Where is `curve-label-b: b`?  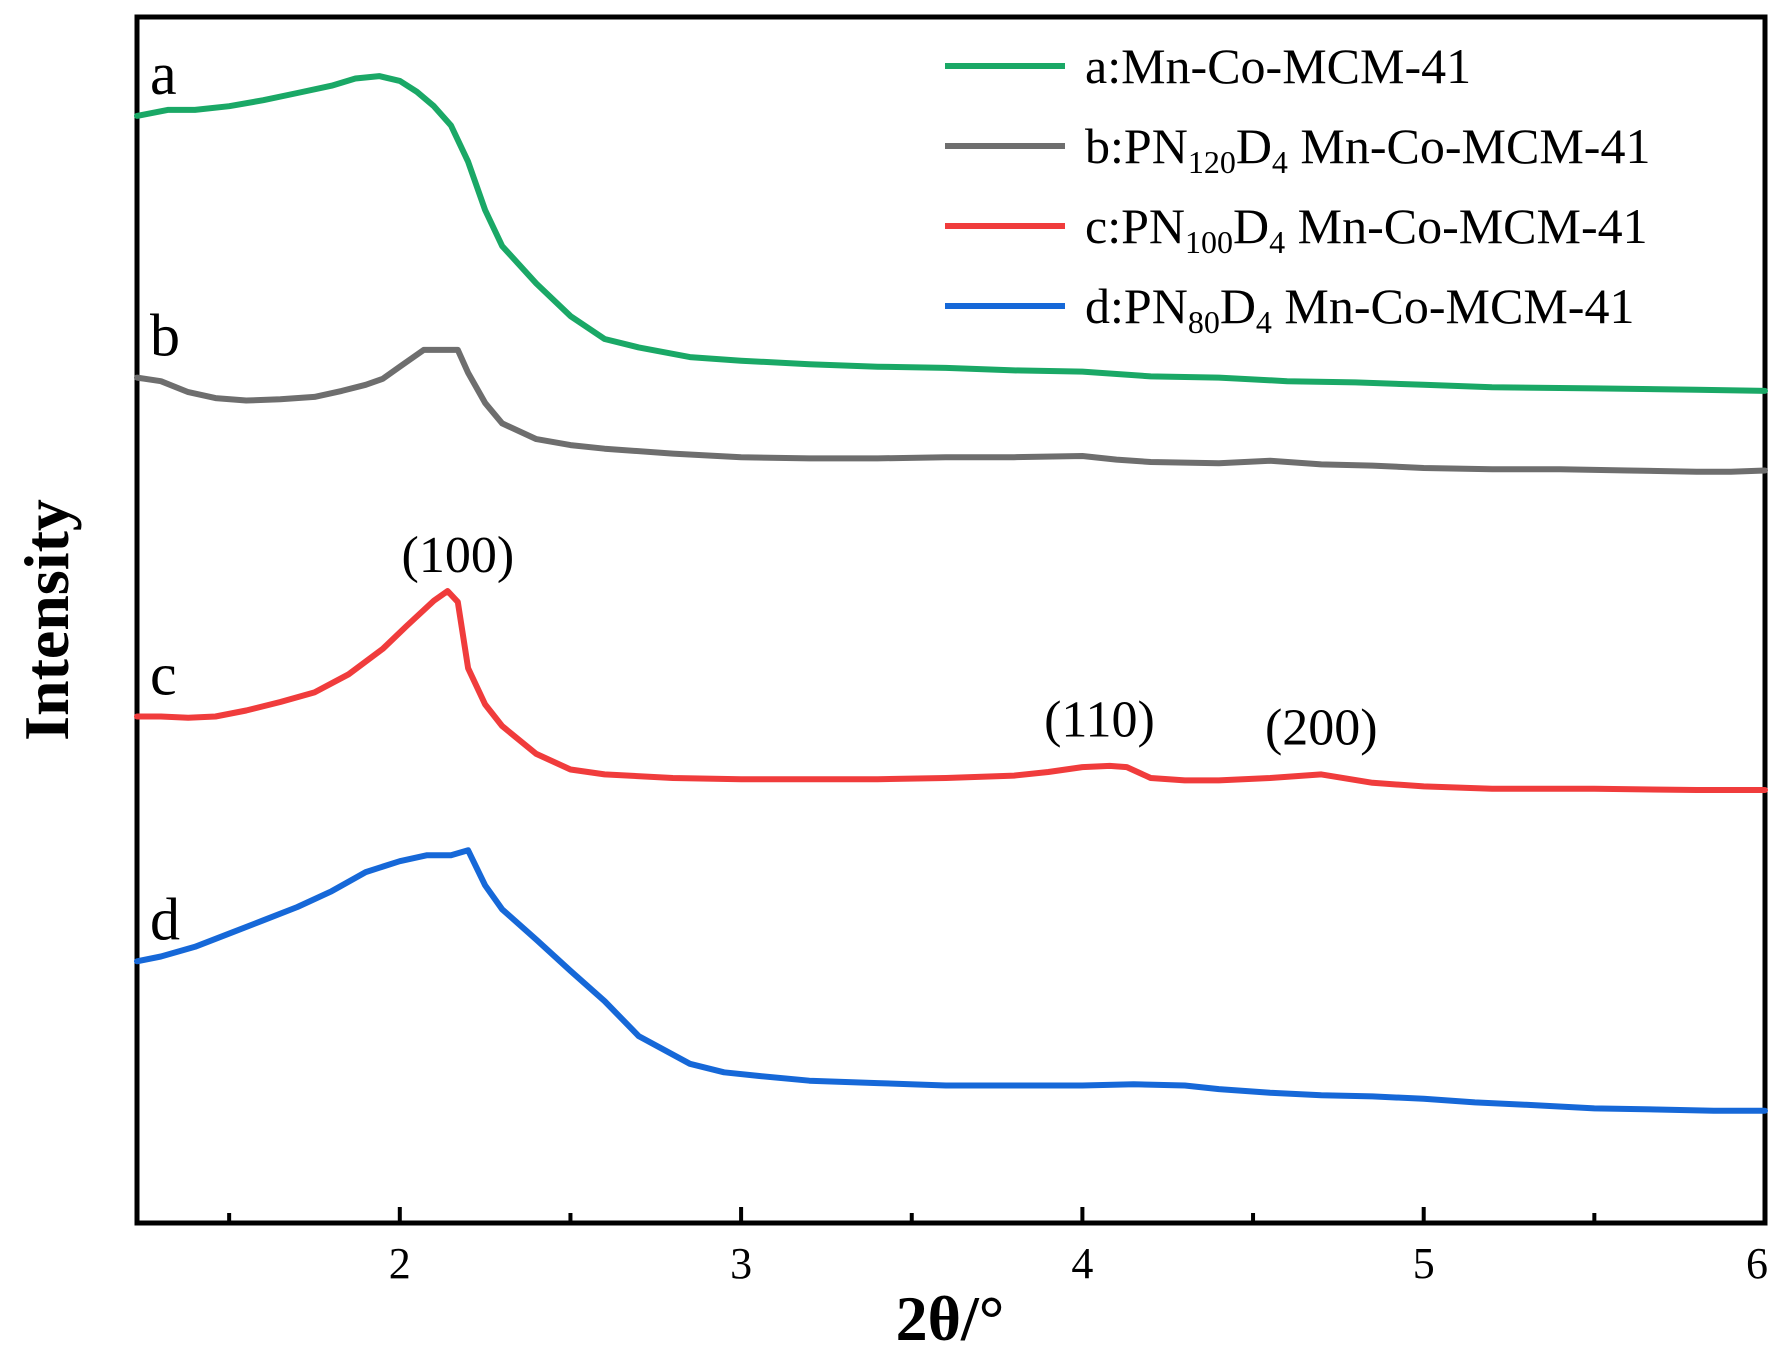
curve-label-b: b is located at coordinates (165, 336).